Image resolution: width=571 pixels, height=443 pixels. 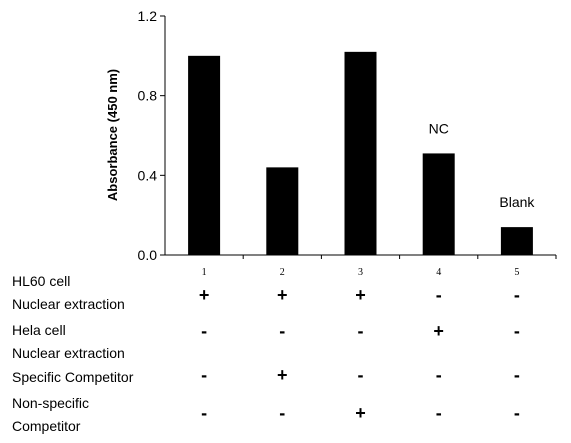 What do you see at coordinates (46, 426) in the screenshot?
I see `condition-label: Competitor` at bounding box center [46, 426].